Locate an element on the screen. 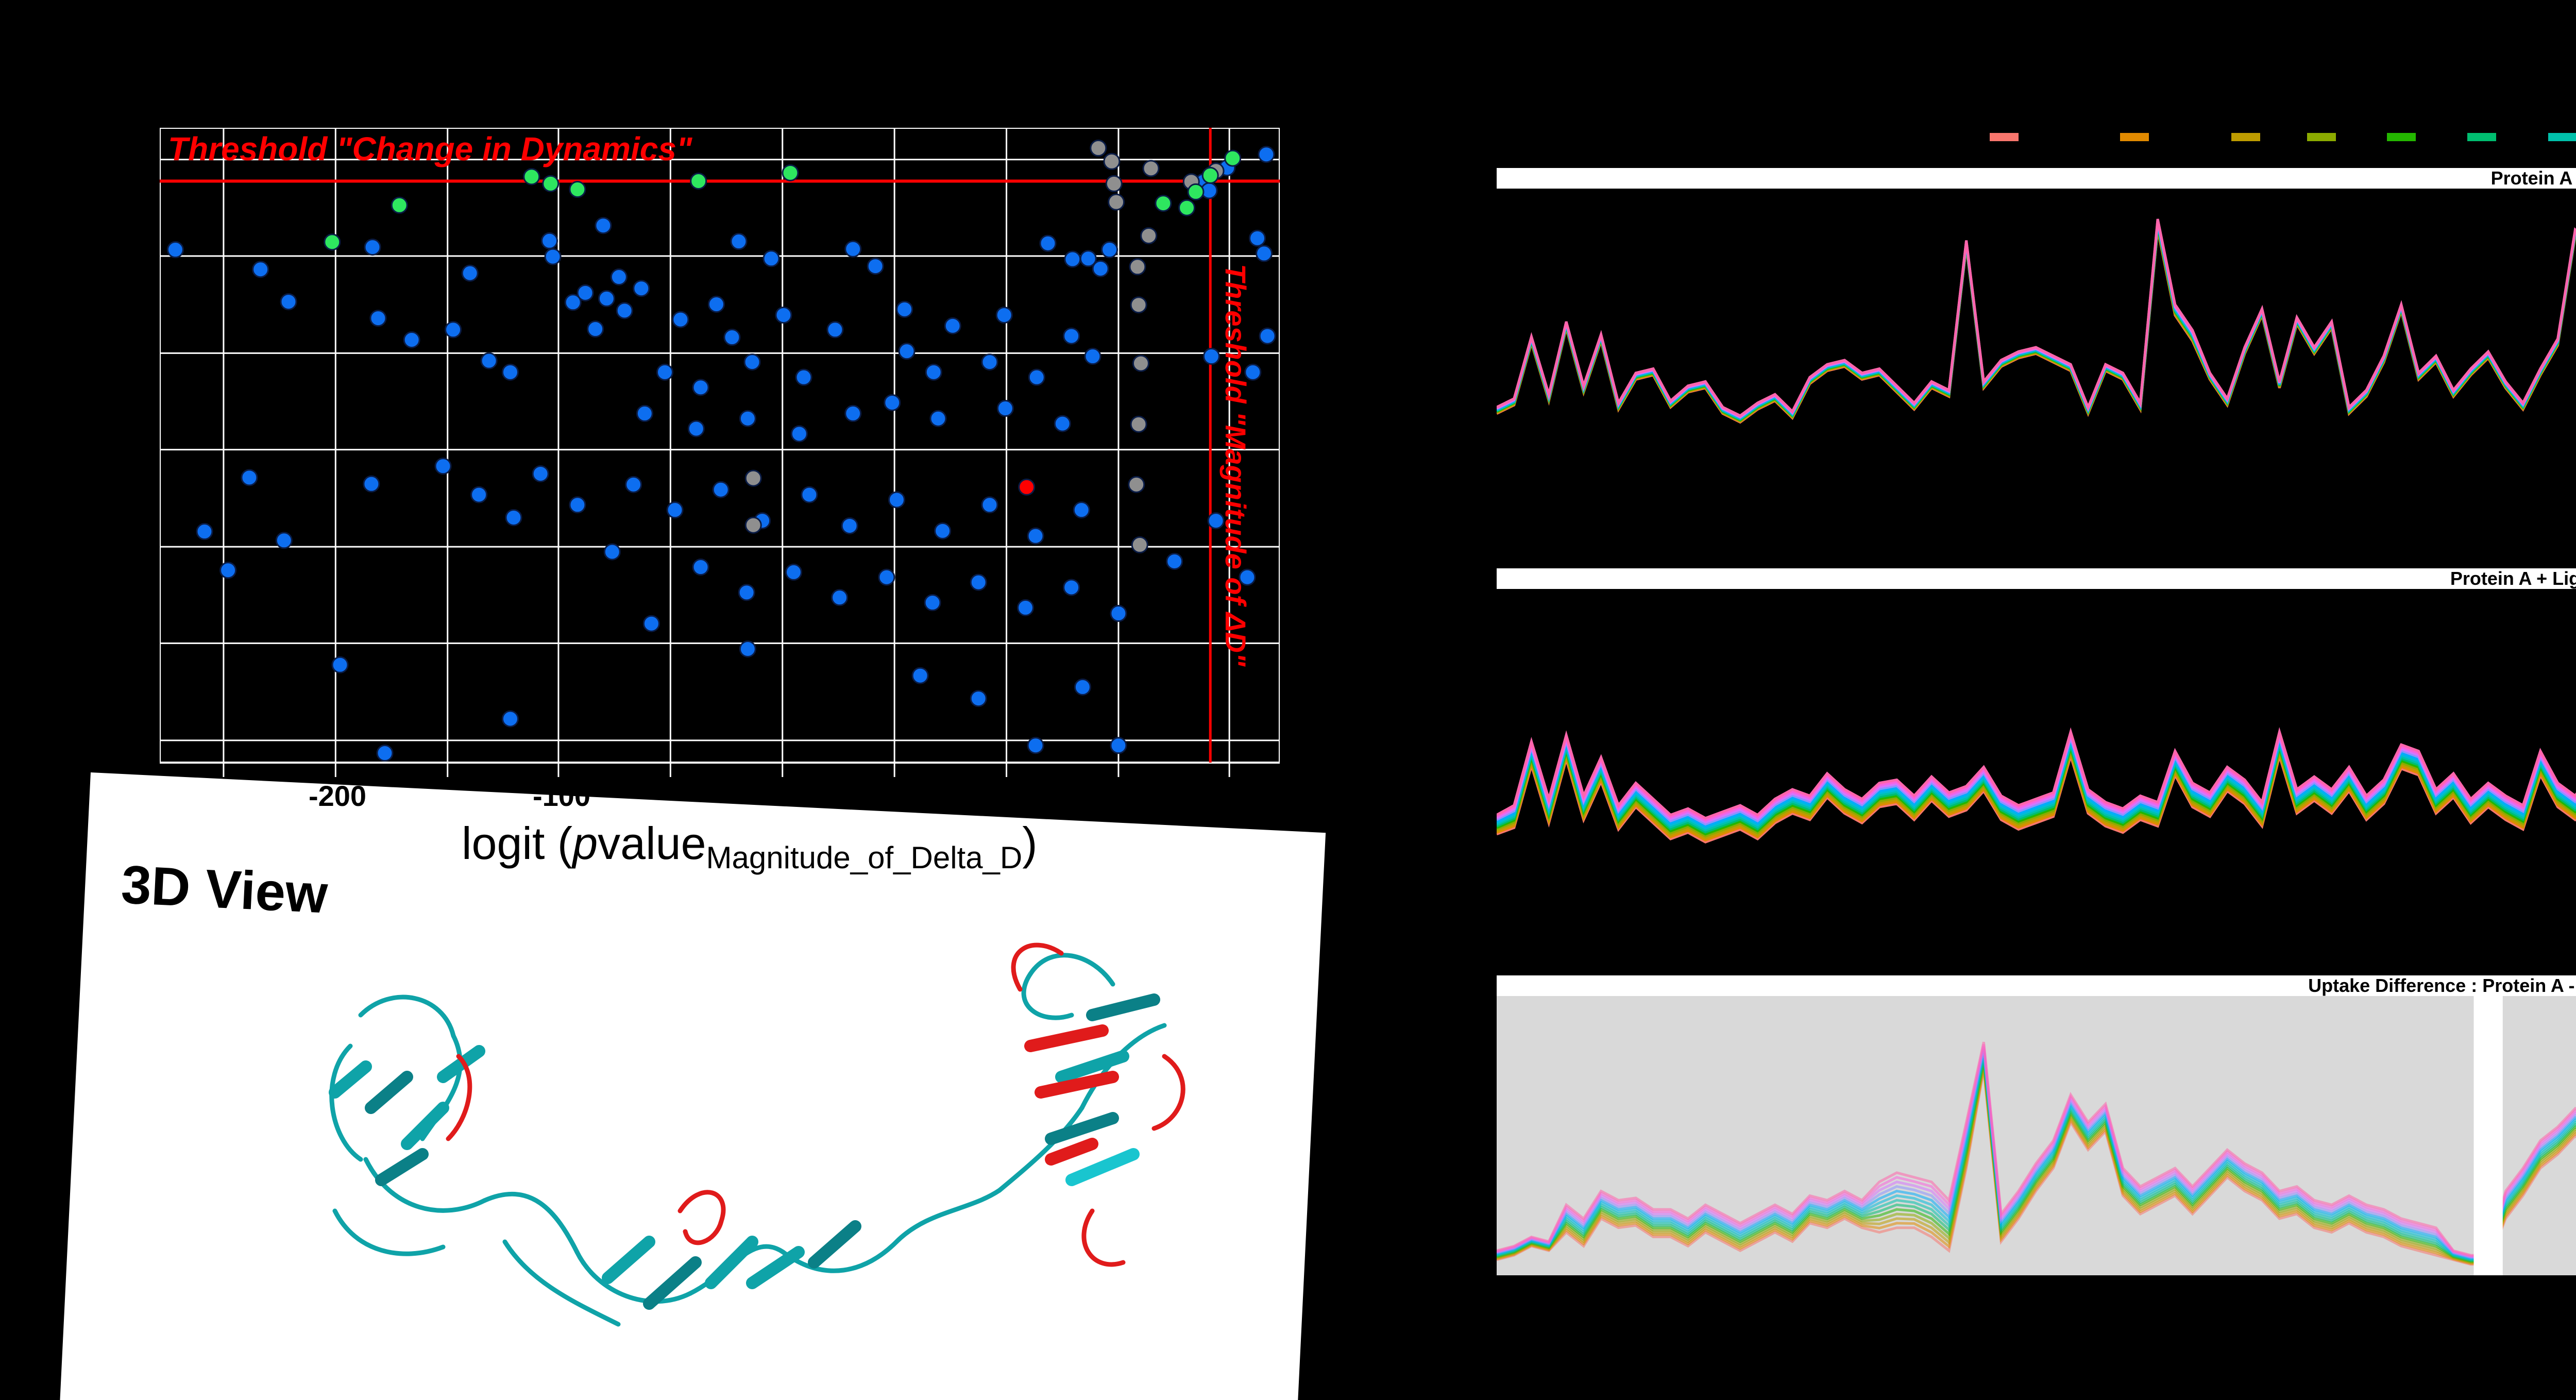 The image size is (2576, 1400). scatter-points-green is located at coordinates (783, 200).